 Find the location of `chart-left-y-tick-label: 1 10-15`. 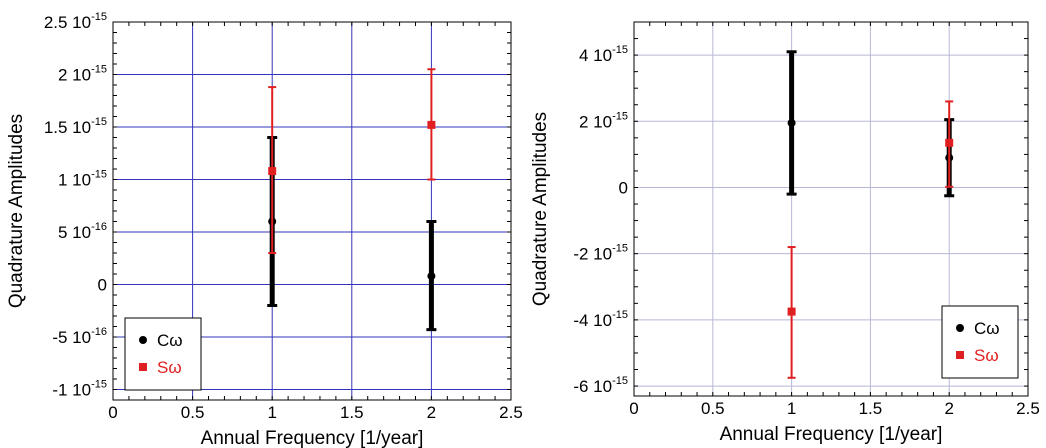

chart-left-y-tick-label: 1 10-15 is located at coordinates (82, 179).